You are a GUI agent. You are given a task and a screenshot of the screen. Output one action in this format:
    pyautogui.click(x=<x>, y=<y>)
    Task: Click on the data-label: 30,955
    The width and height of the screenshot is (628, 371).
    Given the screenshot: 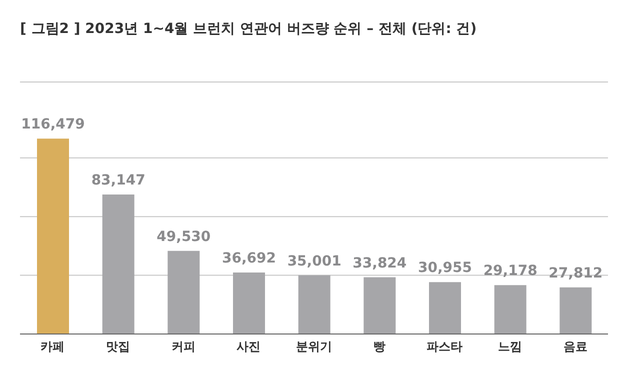 What is the action you would take?
    pyautogui.click(x=445, y=268)
    